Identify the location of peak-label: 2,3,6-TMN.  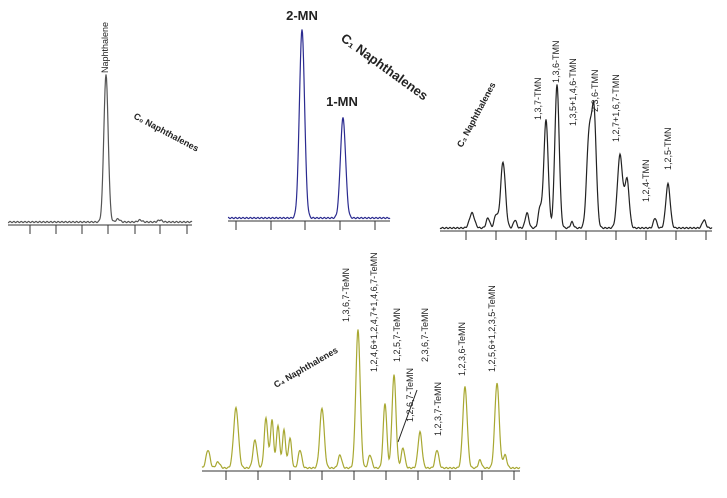
(595, 90).